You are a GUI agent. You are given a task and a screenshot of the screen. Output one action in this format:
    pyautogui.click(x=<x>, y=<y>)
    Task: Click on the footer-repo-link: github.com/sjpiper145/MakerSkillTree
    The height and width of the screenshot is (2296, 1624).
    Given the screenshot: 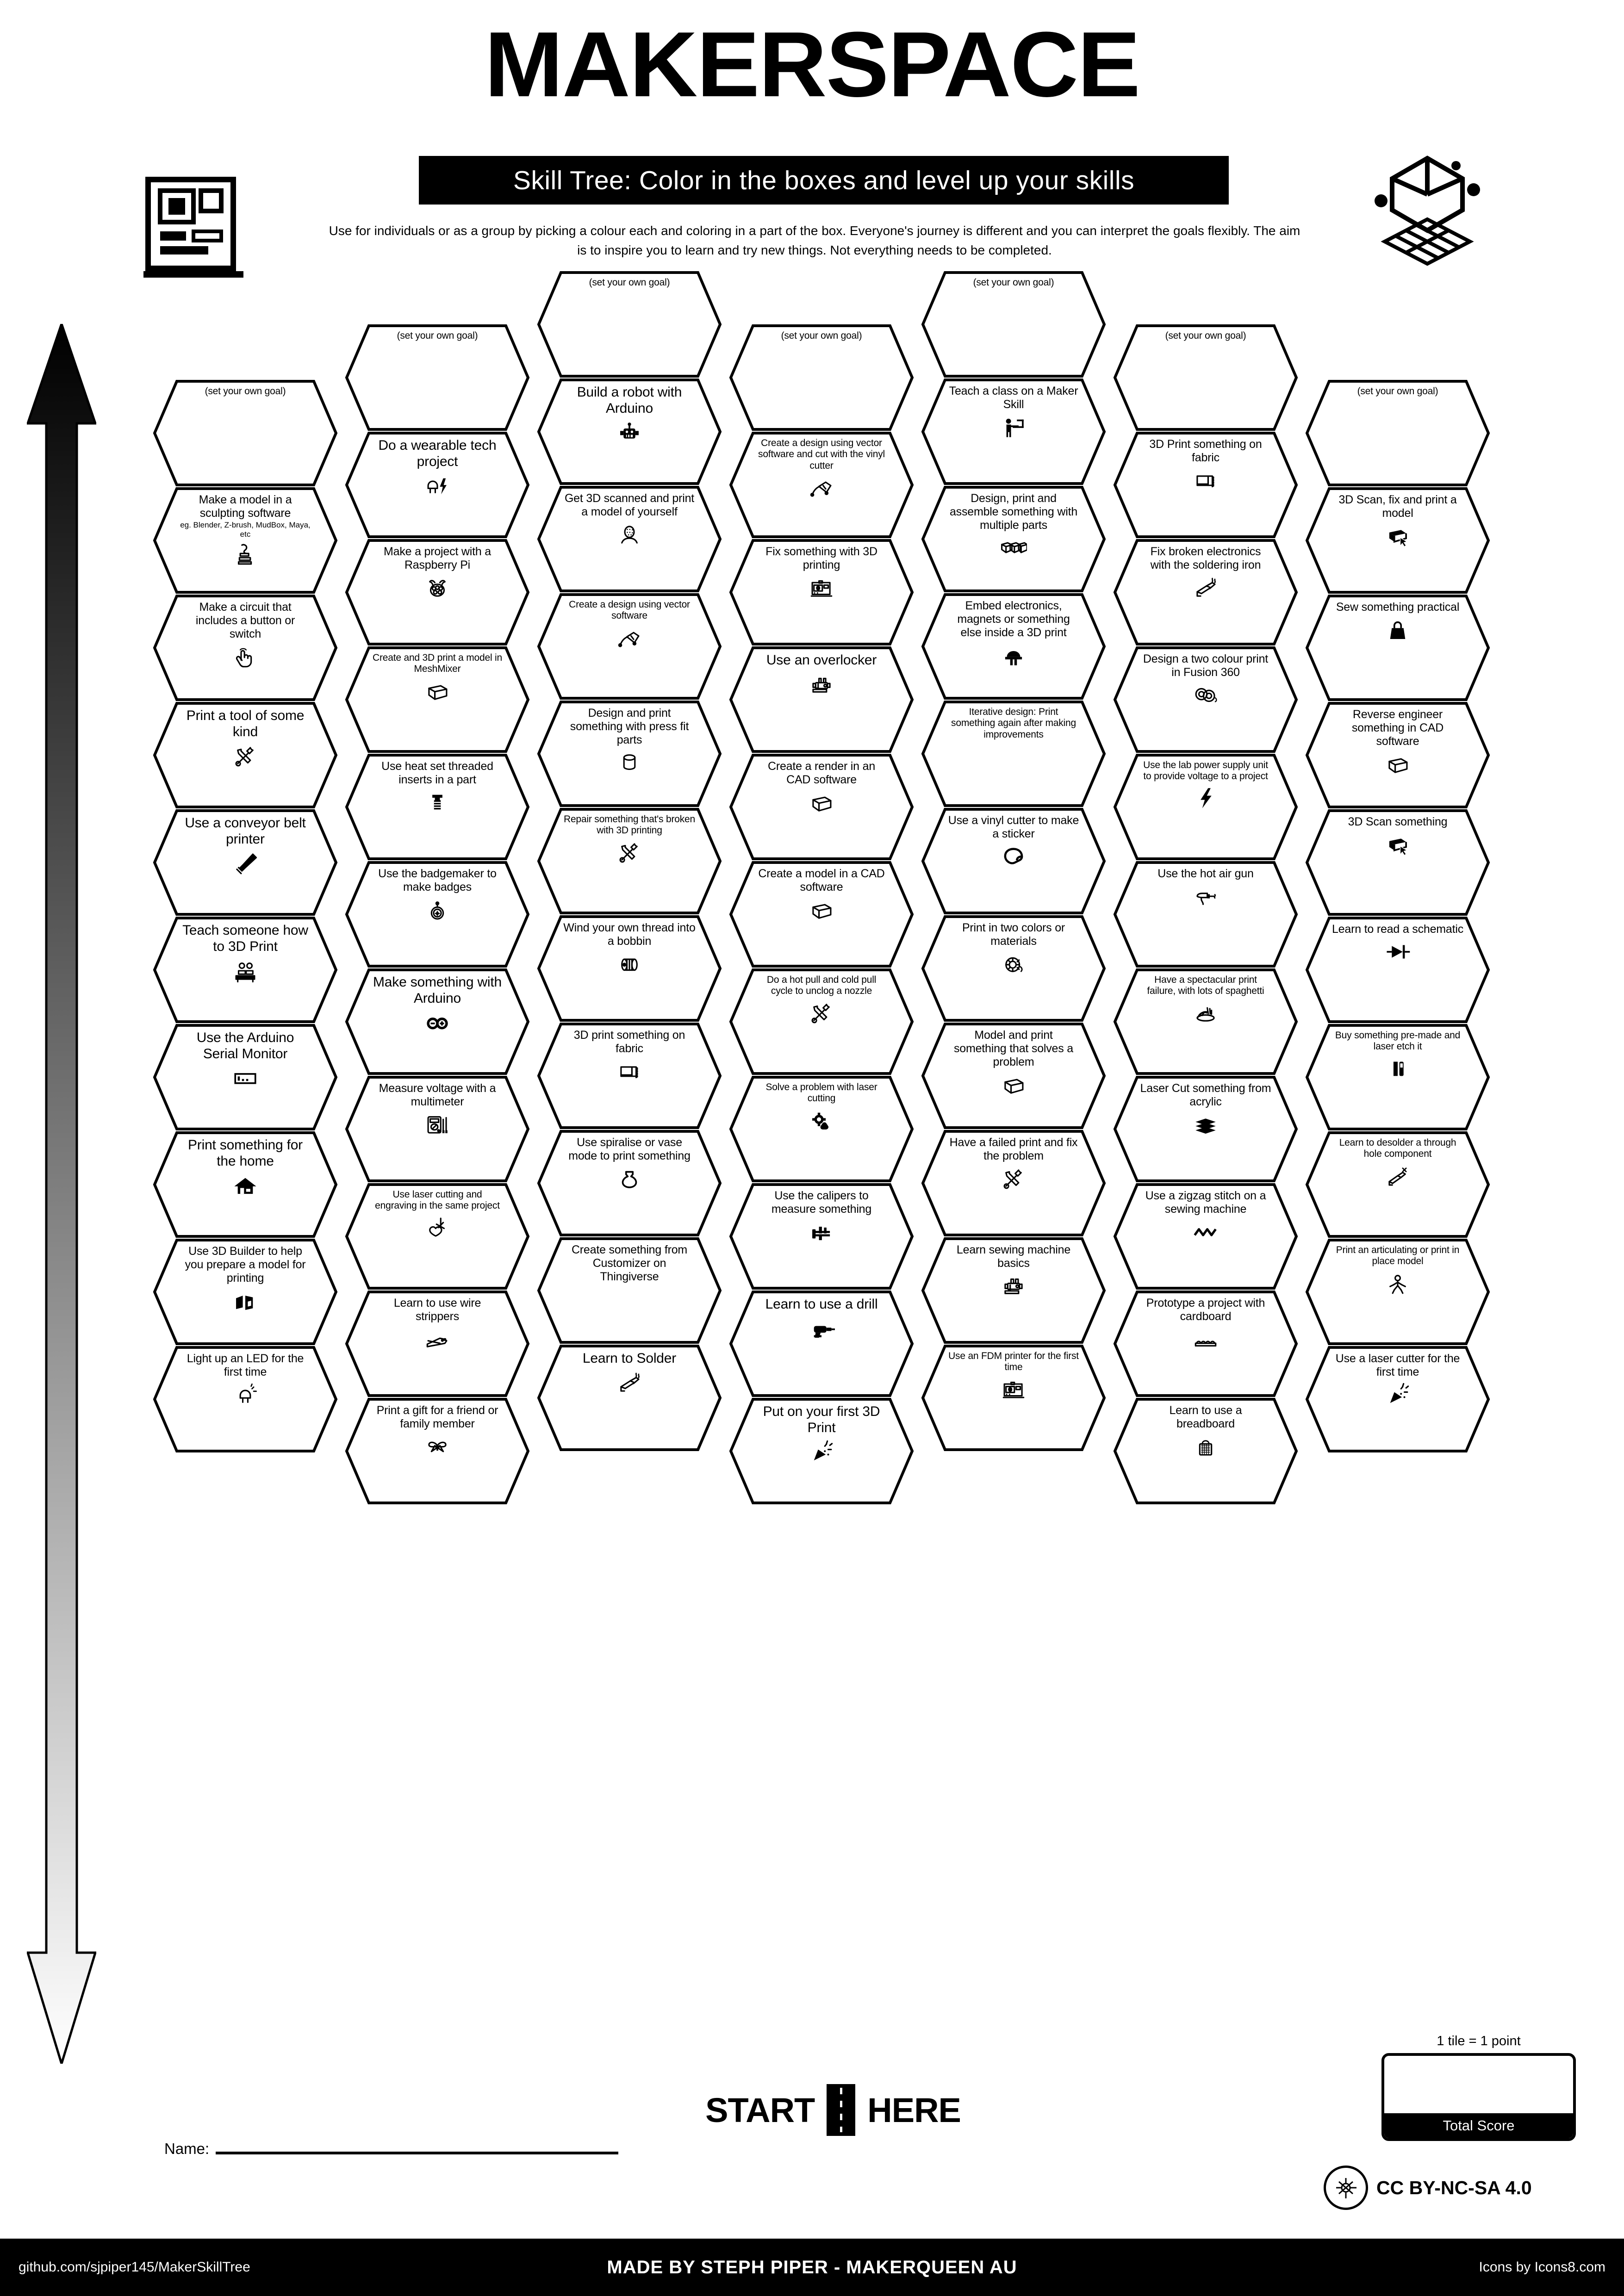 What is the action you would take?
    pyautogui.click(x=134, y=2267)
    